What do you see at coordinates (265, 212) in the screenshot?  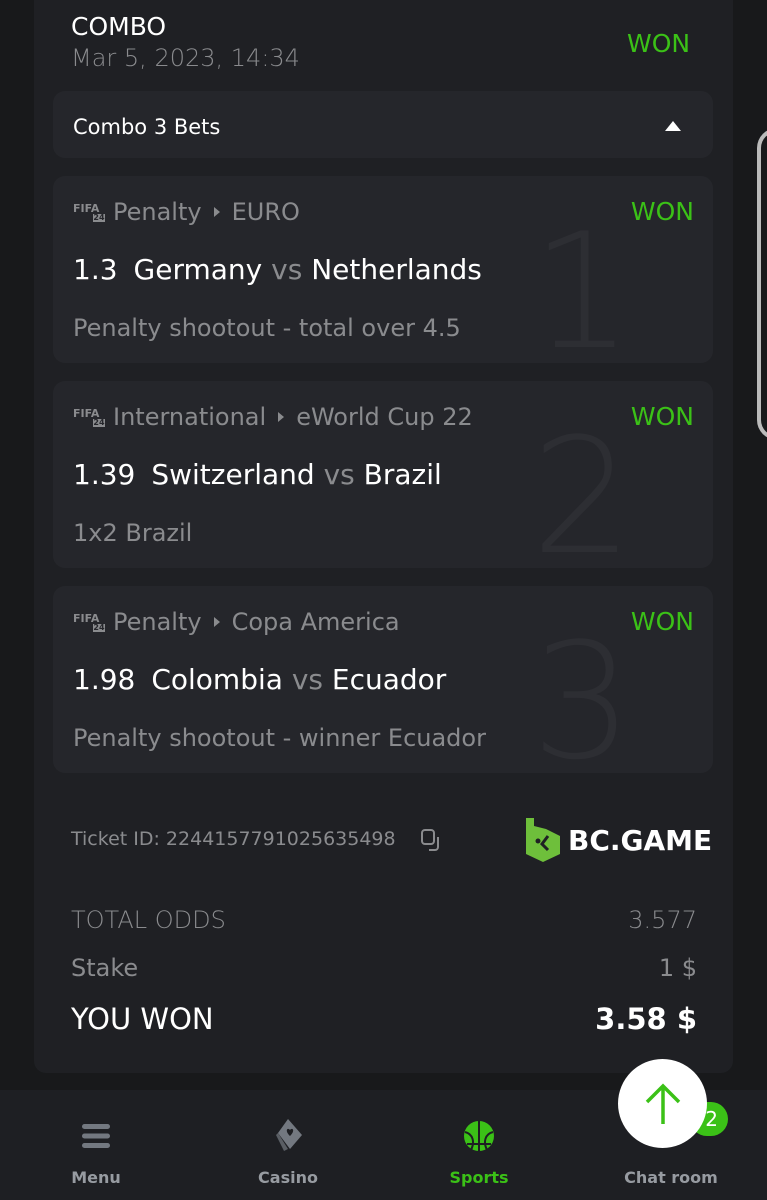 I see `leg-league: EURO` at bounding box center [265, 212].